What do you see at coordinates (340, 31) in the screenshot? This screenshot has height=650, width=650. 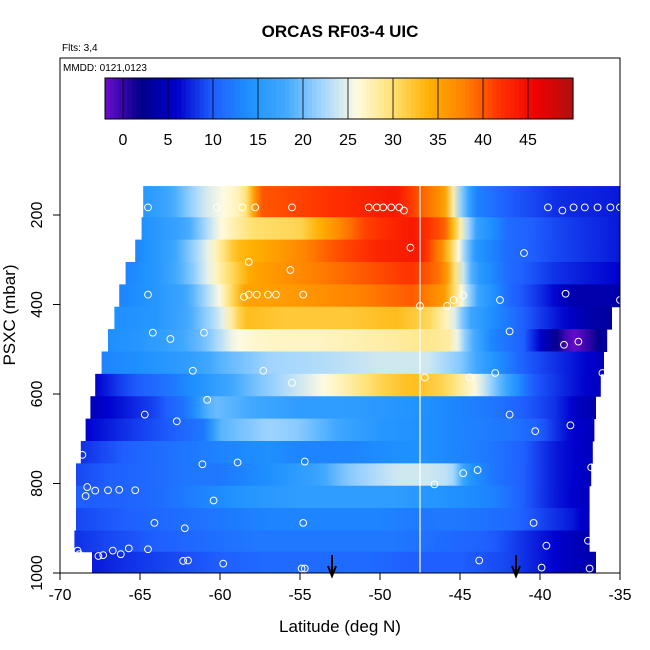 I see `chart-title: ORCAS RF03-4 UIC` at bounding box center [340, 31].